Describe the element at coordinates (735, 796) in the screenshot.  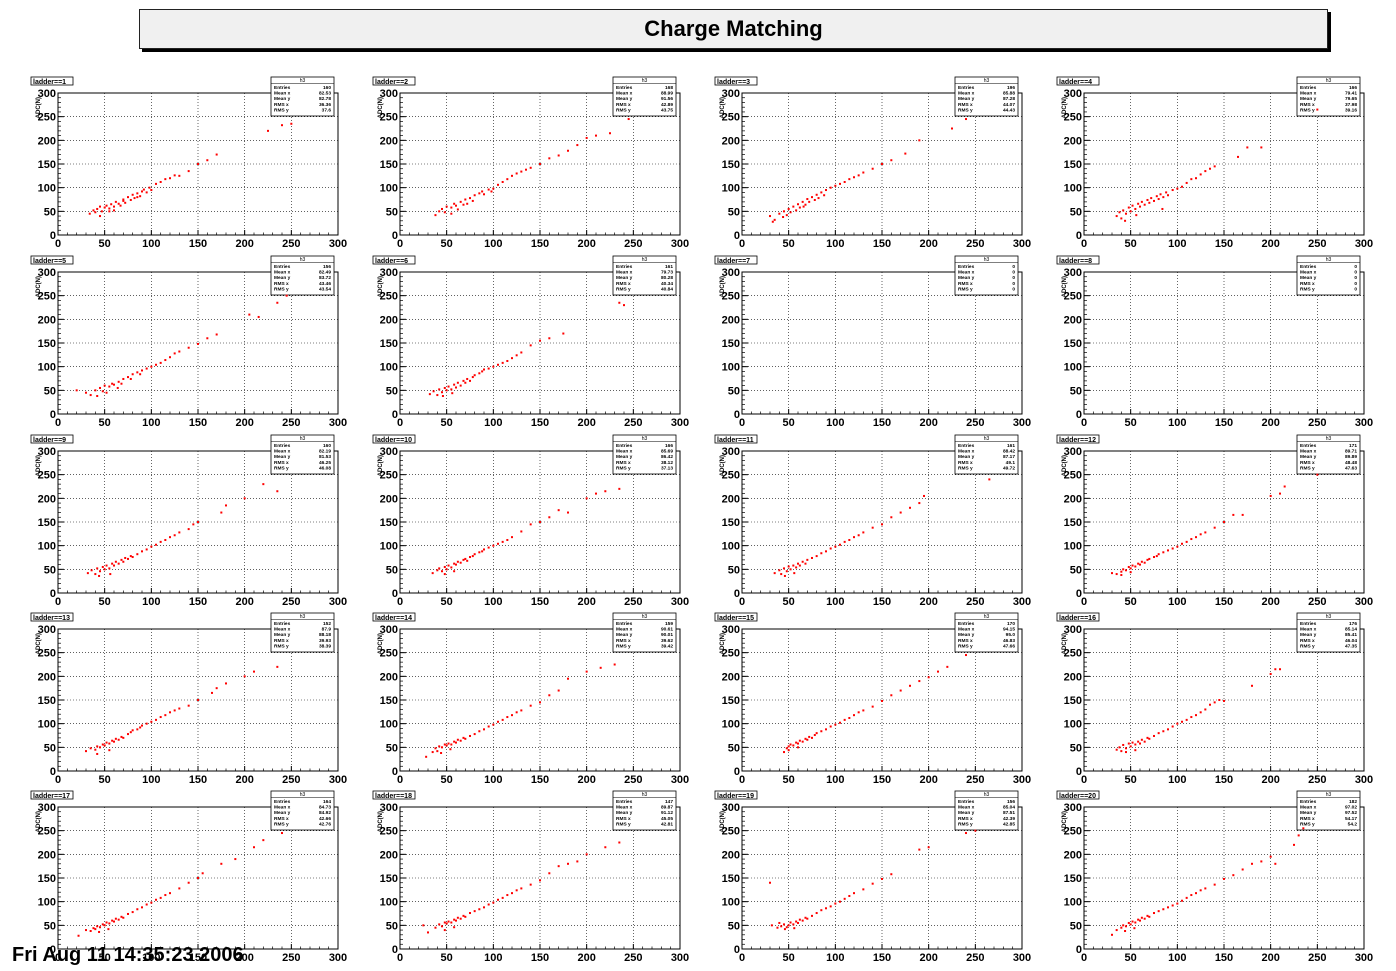
I see `panel-label: ladder==19` at that location.